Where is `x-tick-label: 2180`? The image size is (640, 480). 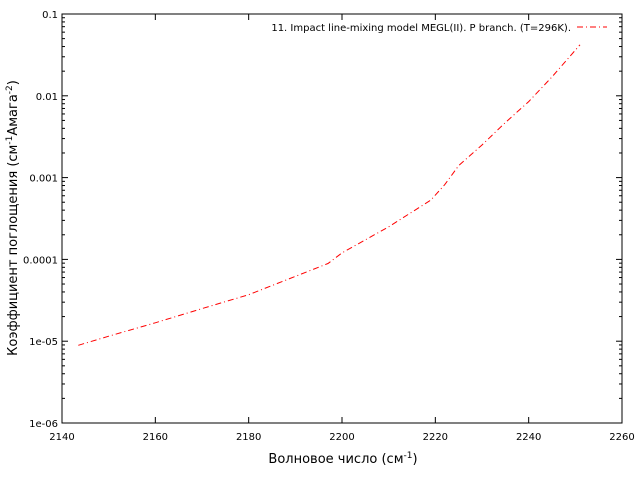
x-tick-label: 2180 is located at coordinates (248, 437).